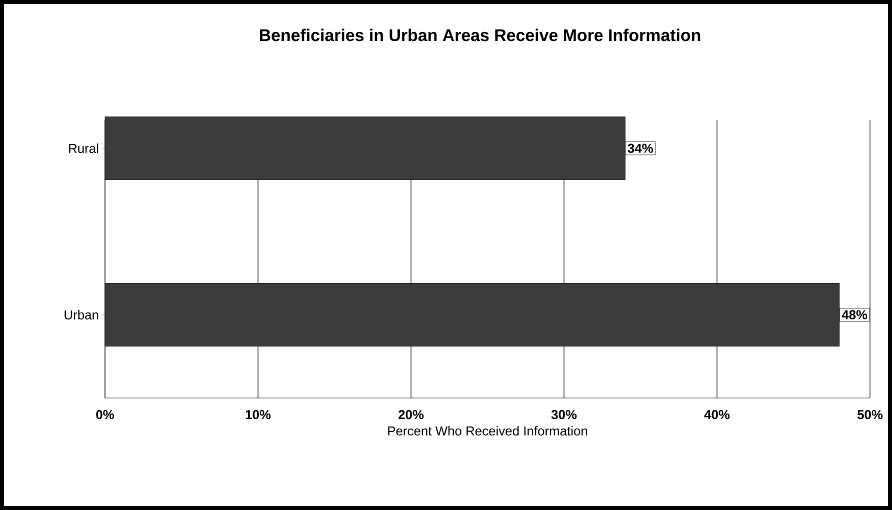 The image size is (892, 510). What do you see at coordinates (488, 431) in the screenshot?
I see `x-axis-title: Percent Who Received Information` at bounding box center [488, 431].